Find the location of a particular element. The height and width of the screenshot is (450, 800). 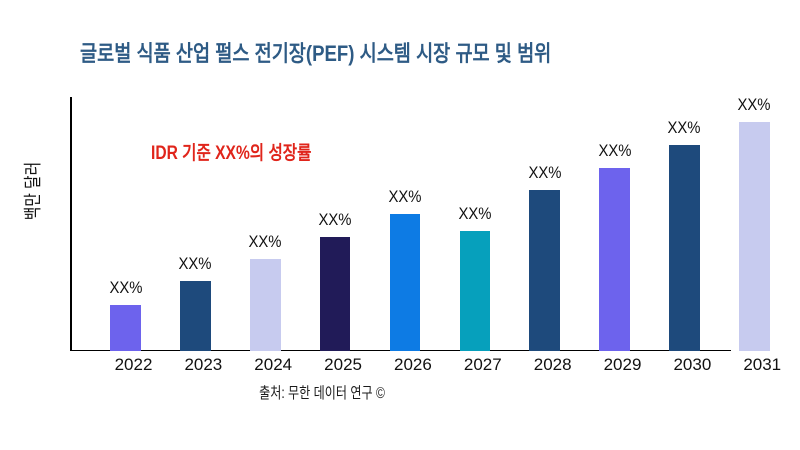

source-note: 출처: 무한 데이터 연구 © is located at coordinates (322, 394).